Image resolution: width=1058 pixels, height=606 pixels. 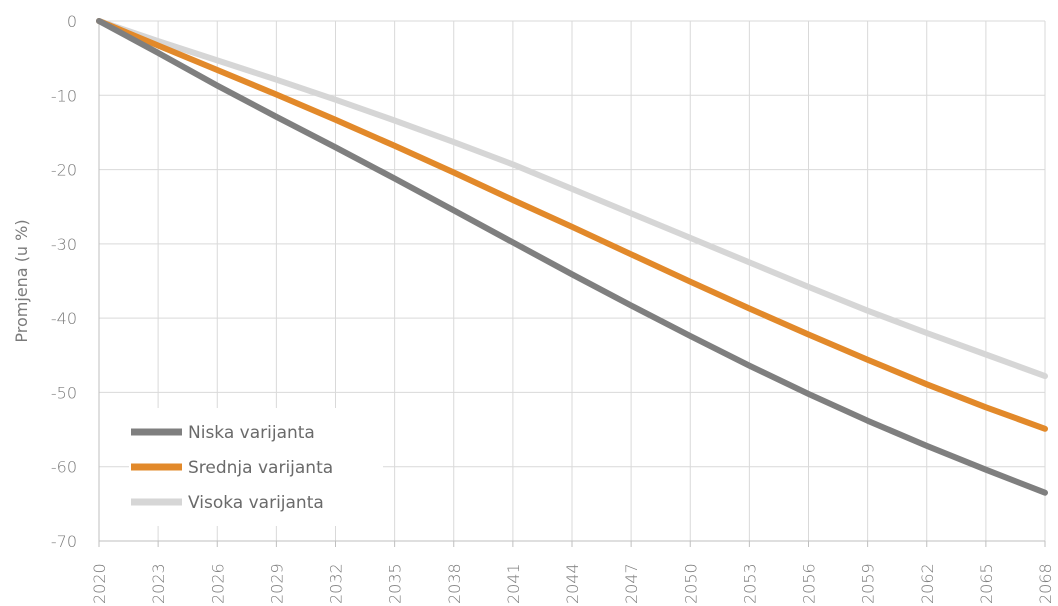 I want to click on y-tick-label: 0, so click(x=72, y=21).